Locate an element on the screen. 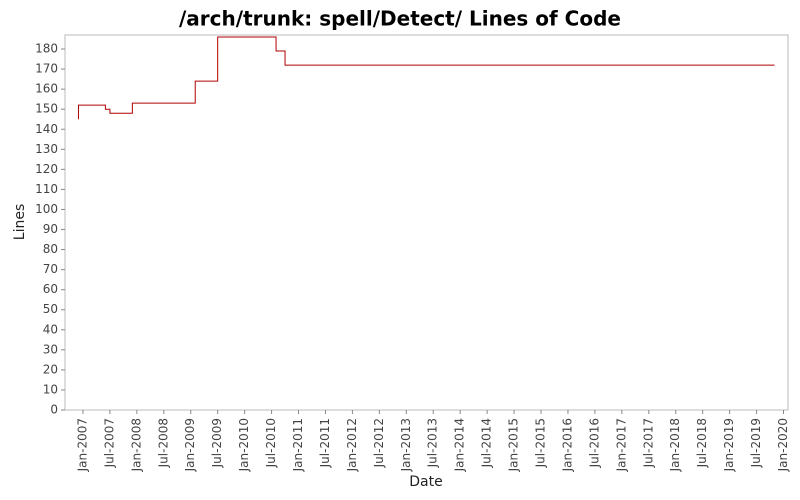  y-tick-label: 100 is located at coordinates (46, 209).